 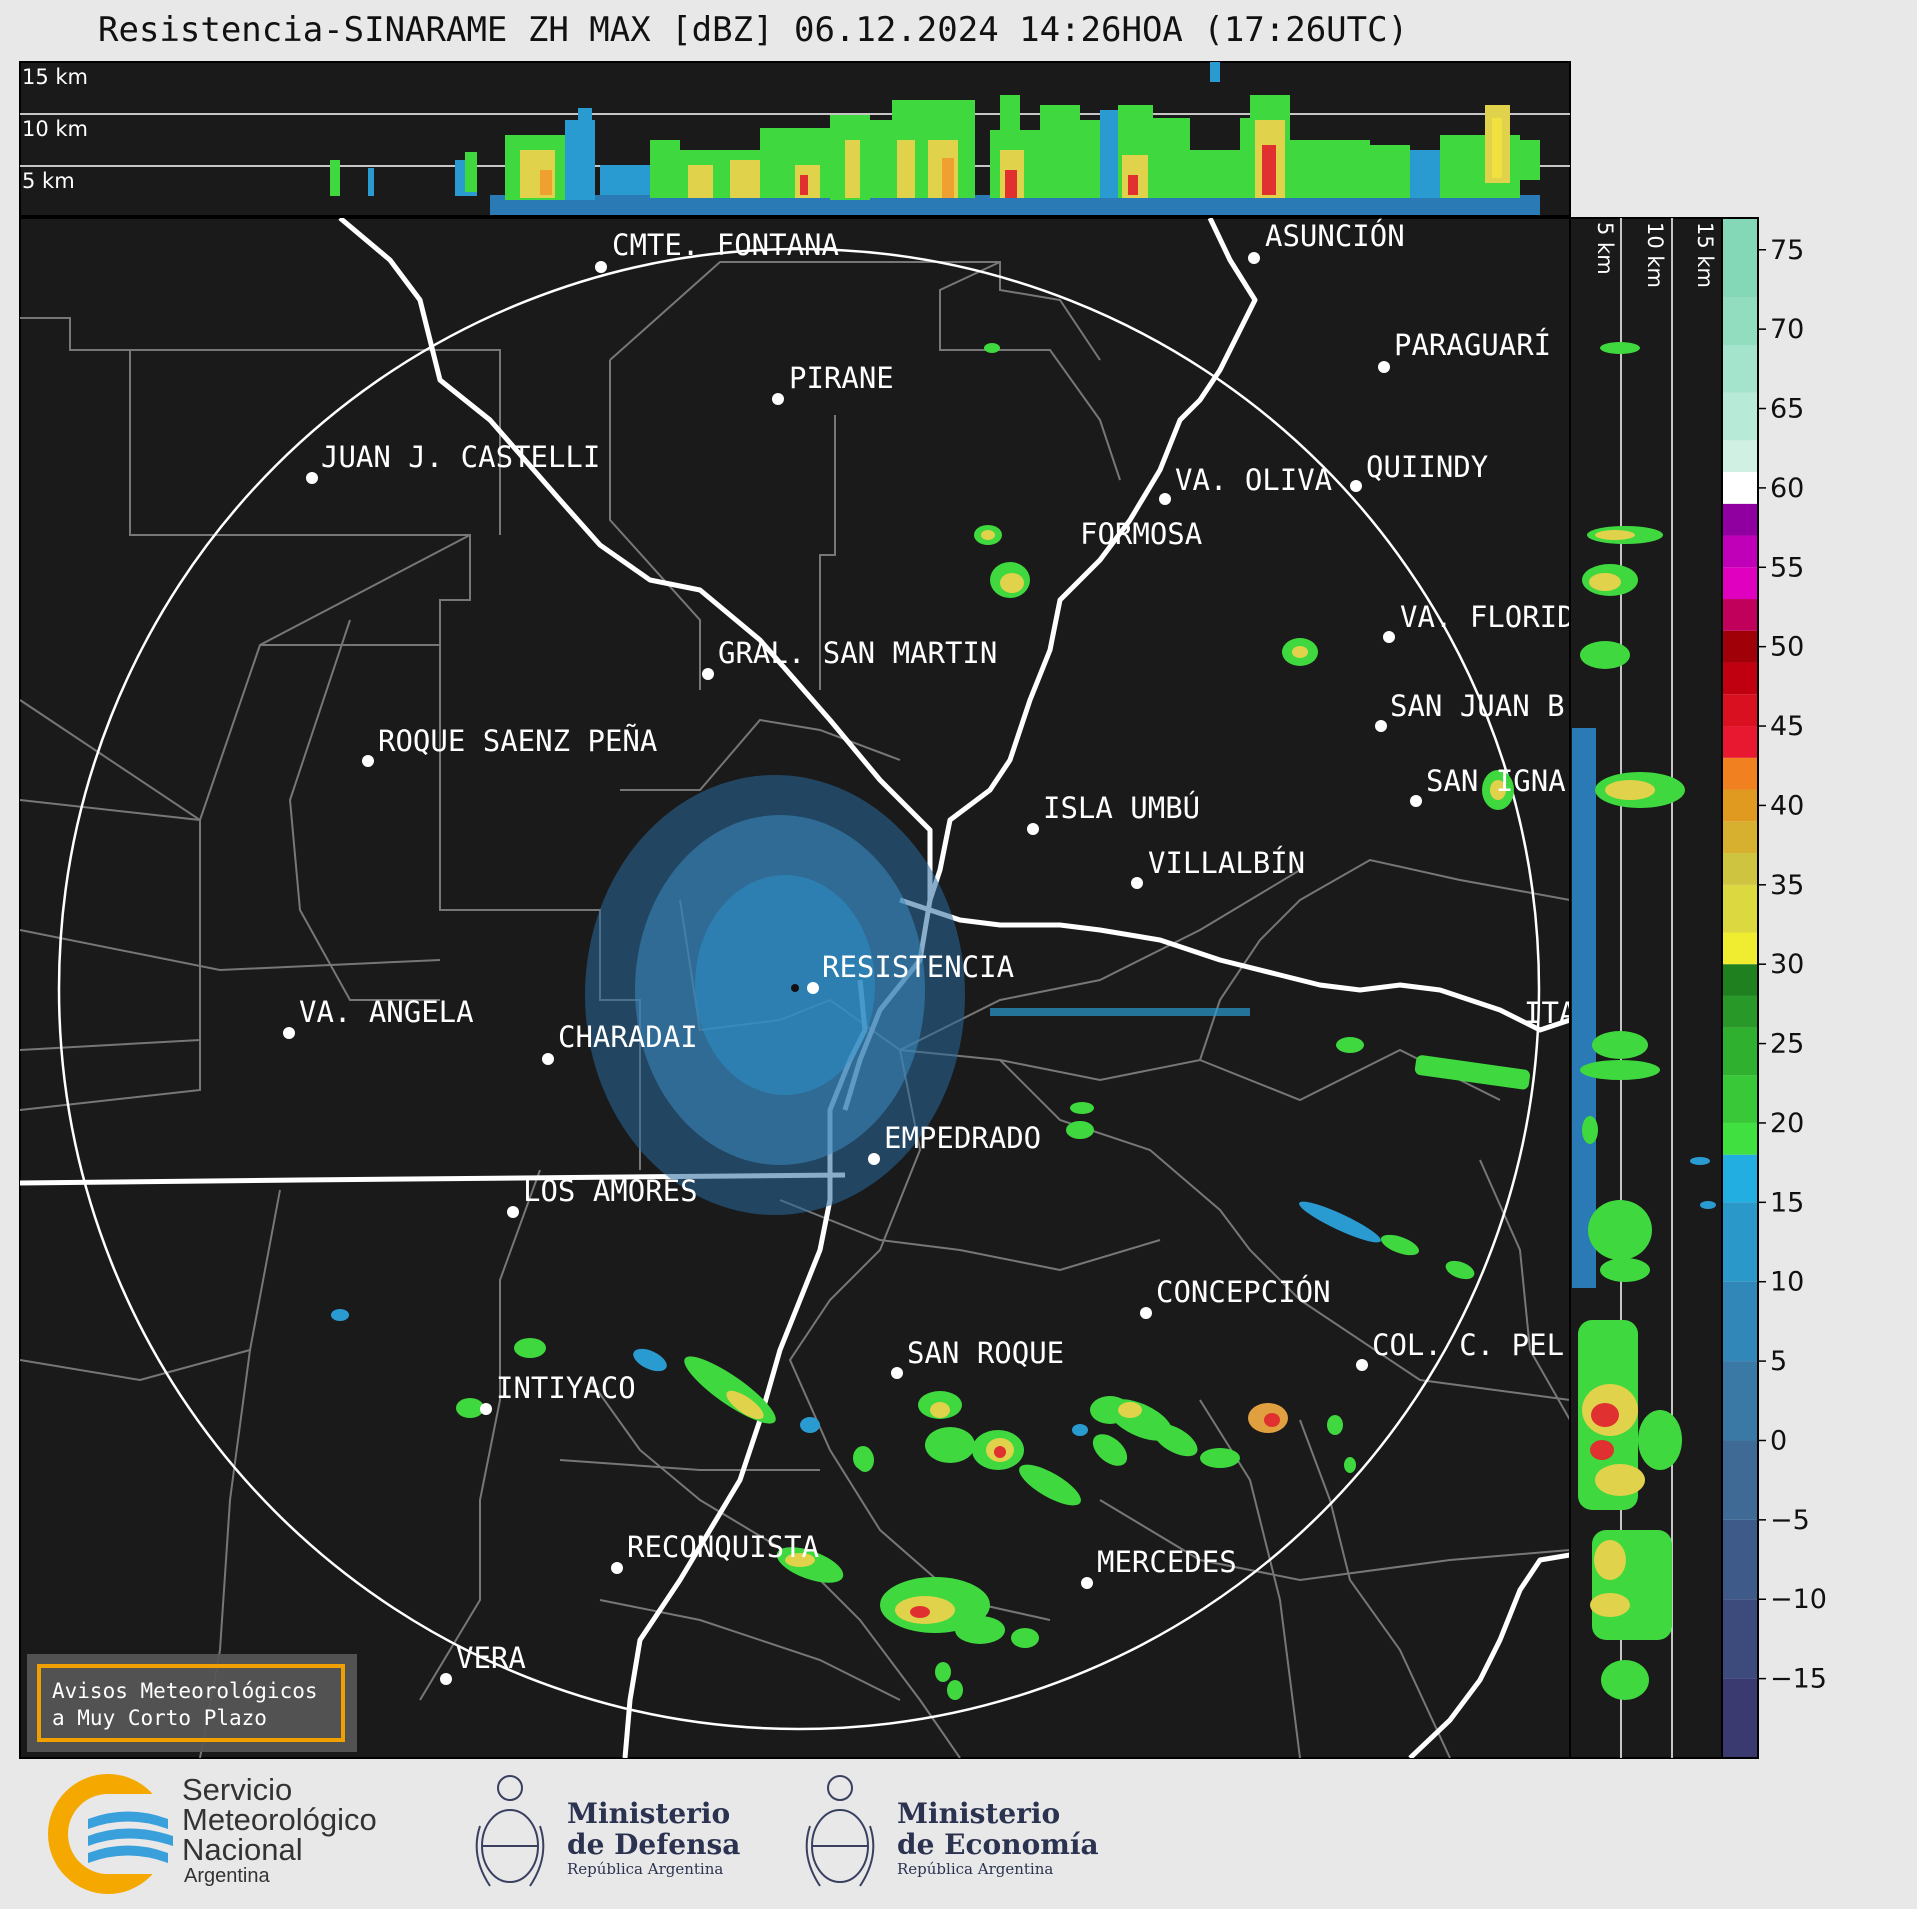 What do you see at coordinates (1778, 1440) in the screenshot?
I see `colorbar-tick-label: 0` at bounding box center [1778, 1440].